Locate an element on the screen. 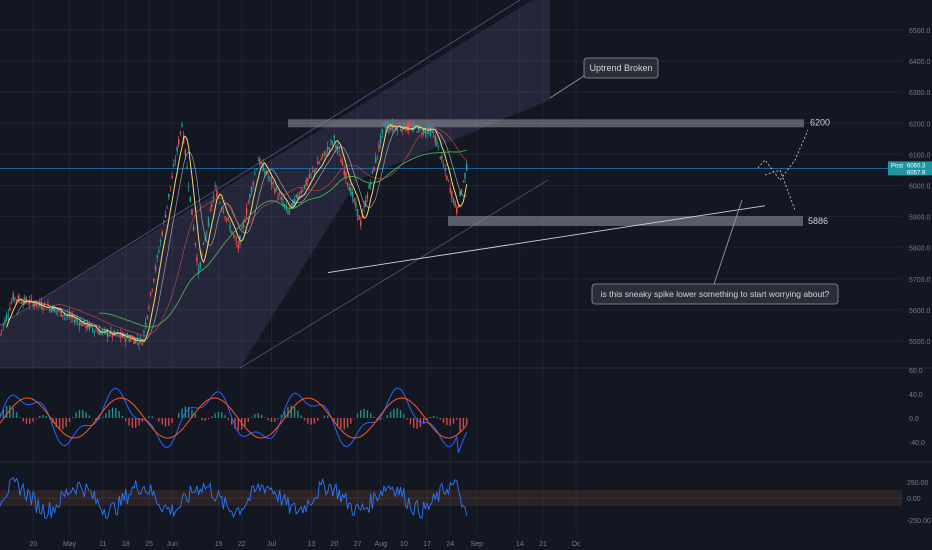 The image size is (932, 550). osc-tick-label: 250.00 is located at coordinates (918, 483).